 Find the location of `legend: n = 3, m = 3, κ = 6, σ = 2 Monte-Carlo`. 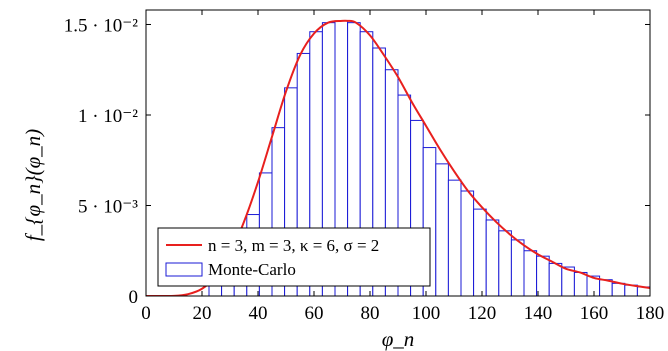

legend: n = 3, m = 3, κ = 6, σ = 2 Monte-Carlo is located at coordinates (294, 257).